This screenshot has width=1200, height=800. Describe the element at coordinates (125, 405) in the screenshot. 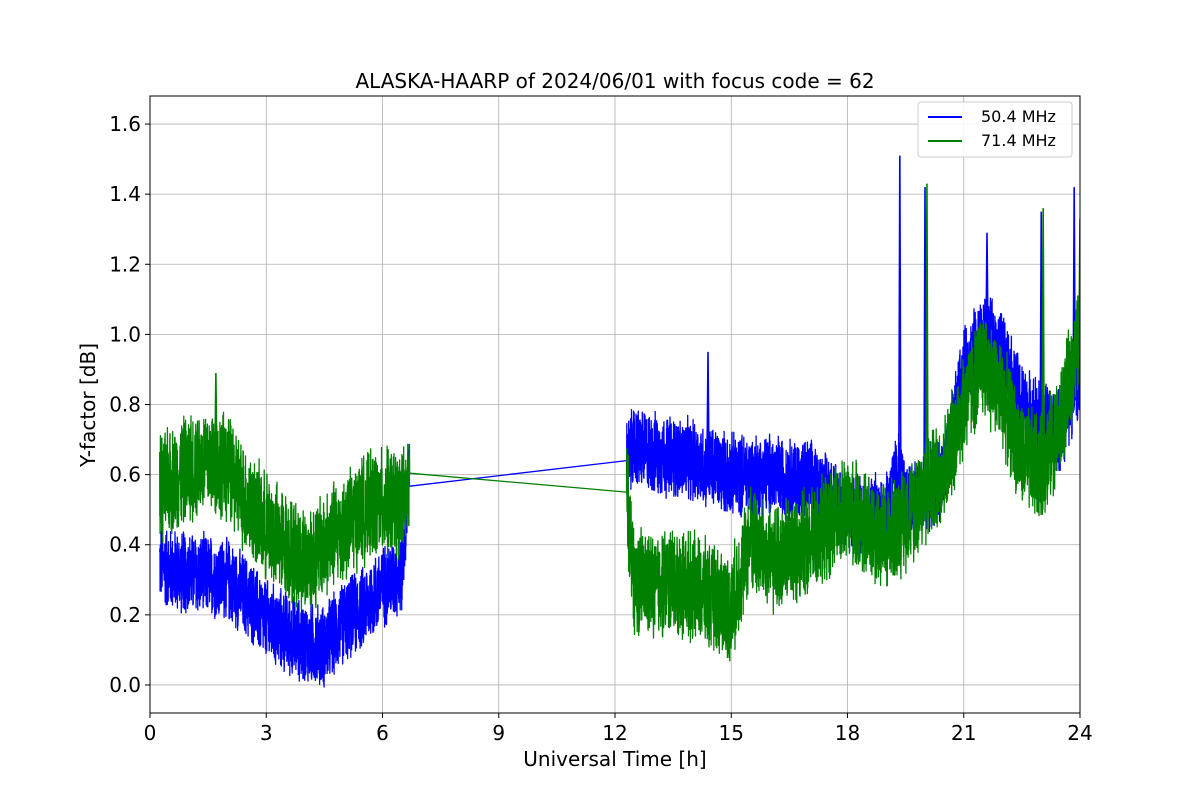

I see `y-tick-label: 0.8` at that location.